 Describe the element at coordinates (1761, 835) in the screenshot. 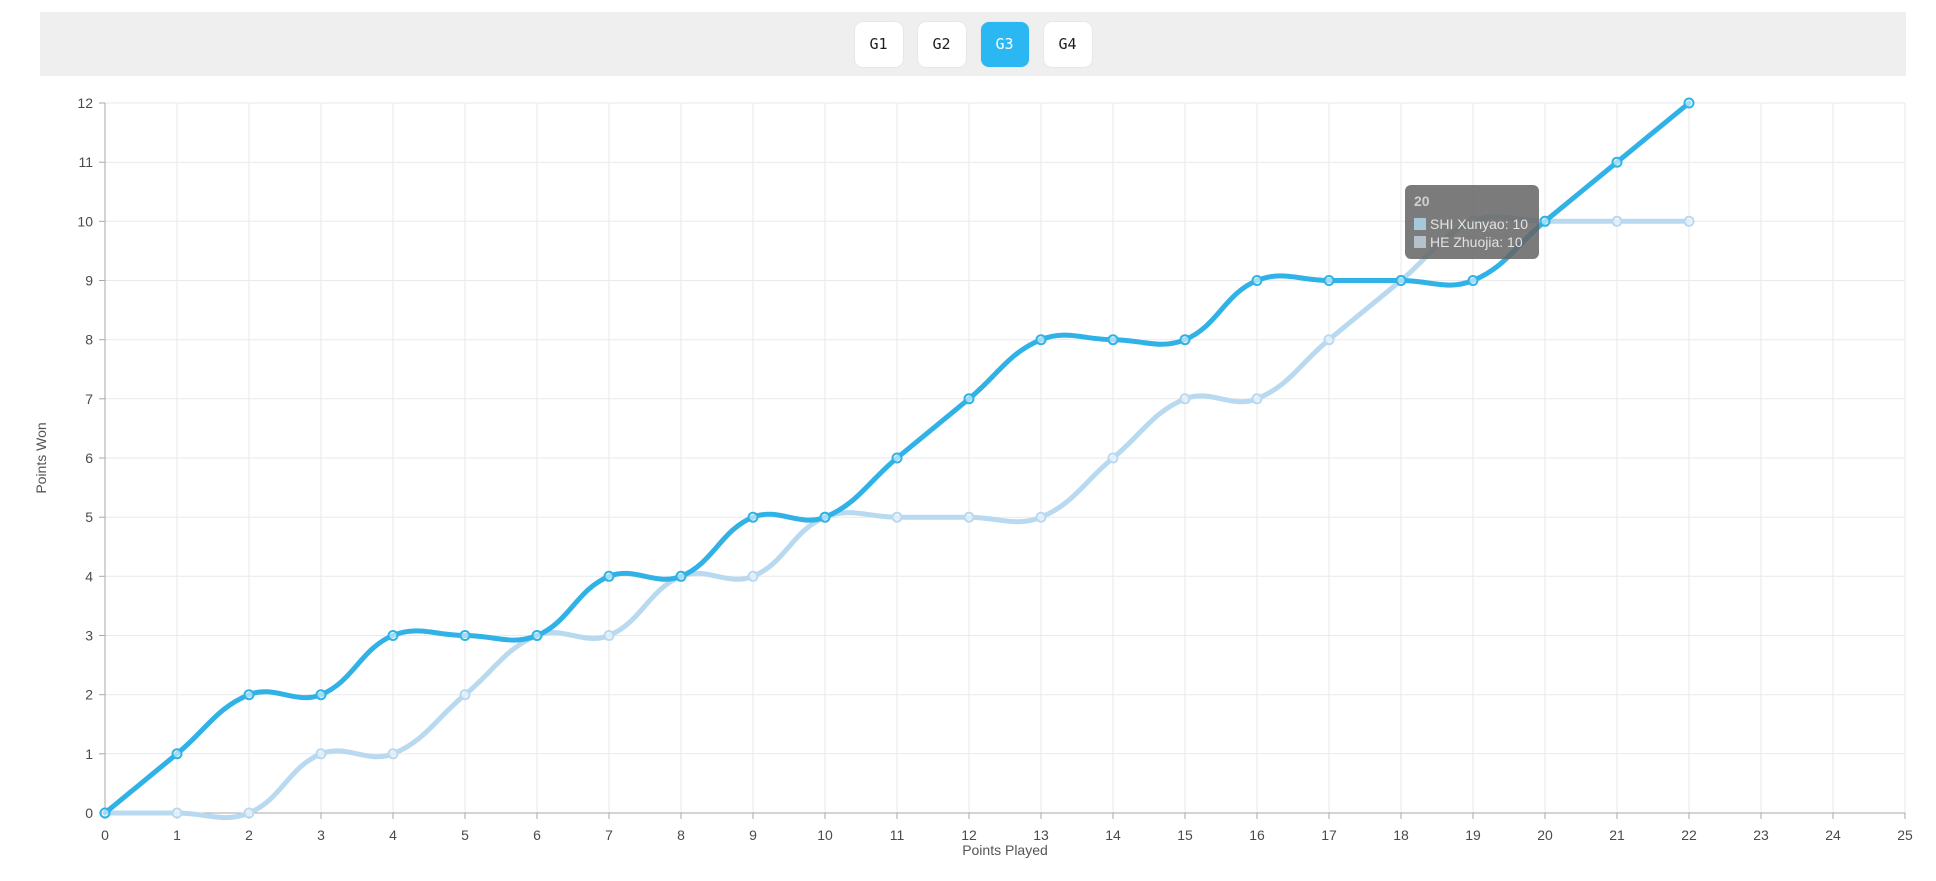

I see `svg-text: 23` at that location.